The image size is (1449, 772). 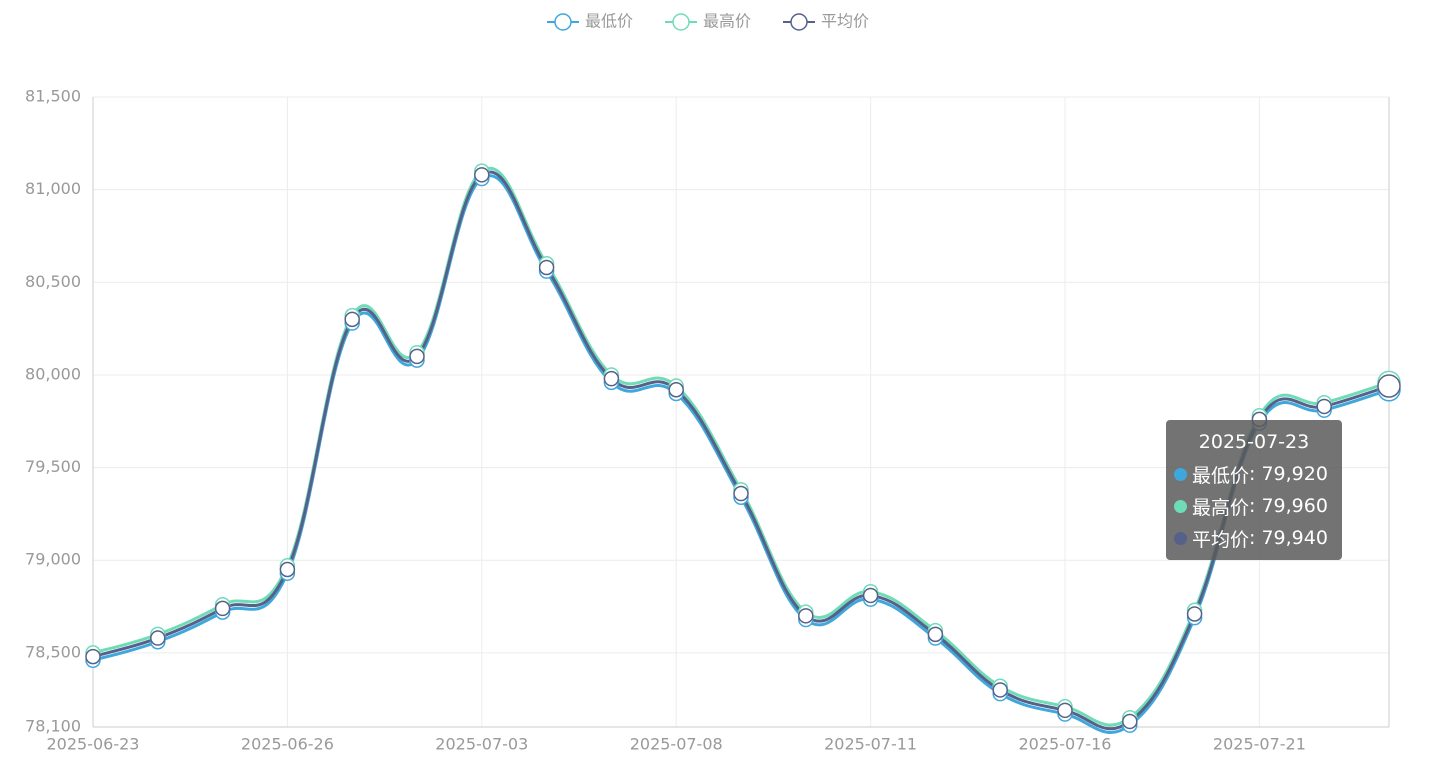 I want to click on x-tick-label: 2025-07-03, so click(x=481, y=744).